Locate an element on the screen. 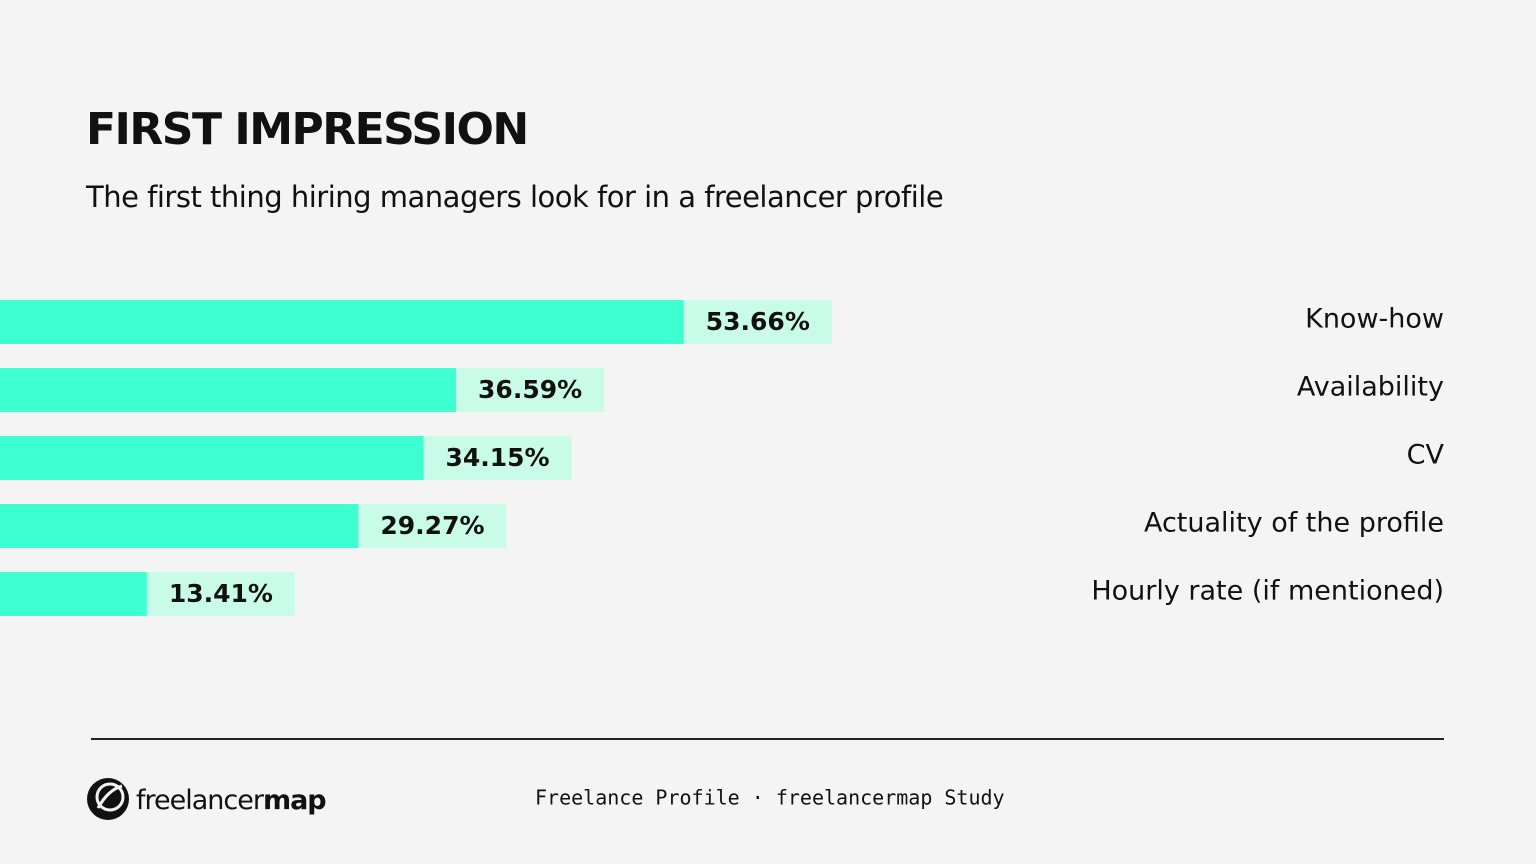  category-label: CV is located at coordinates (1426, 455).